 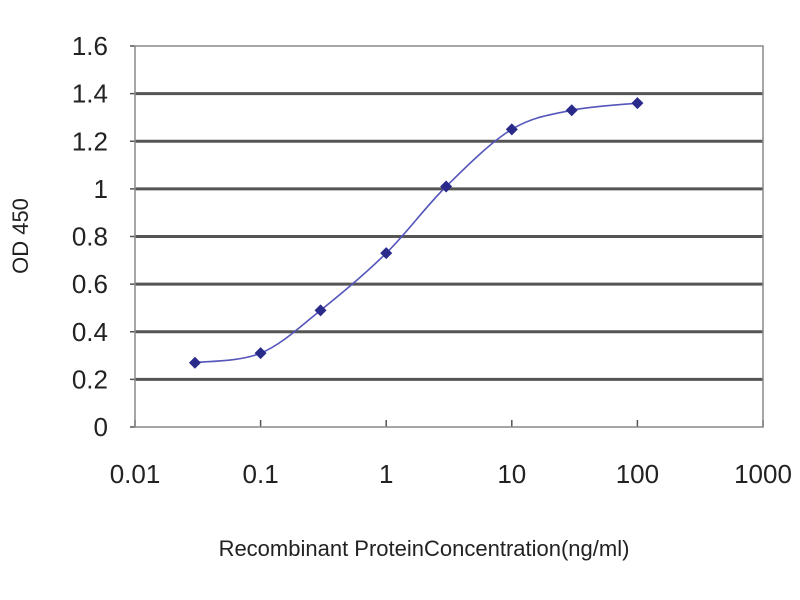 What do you see at coordinates (90, 284) in the screenshot?
I see `y-tick-label: 0.6` at bounding box center [90, 284].